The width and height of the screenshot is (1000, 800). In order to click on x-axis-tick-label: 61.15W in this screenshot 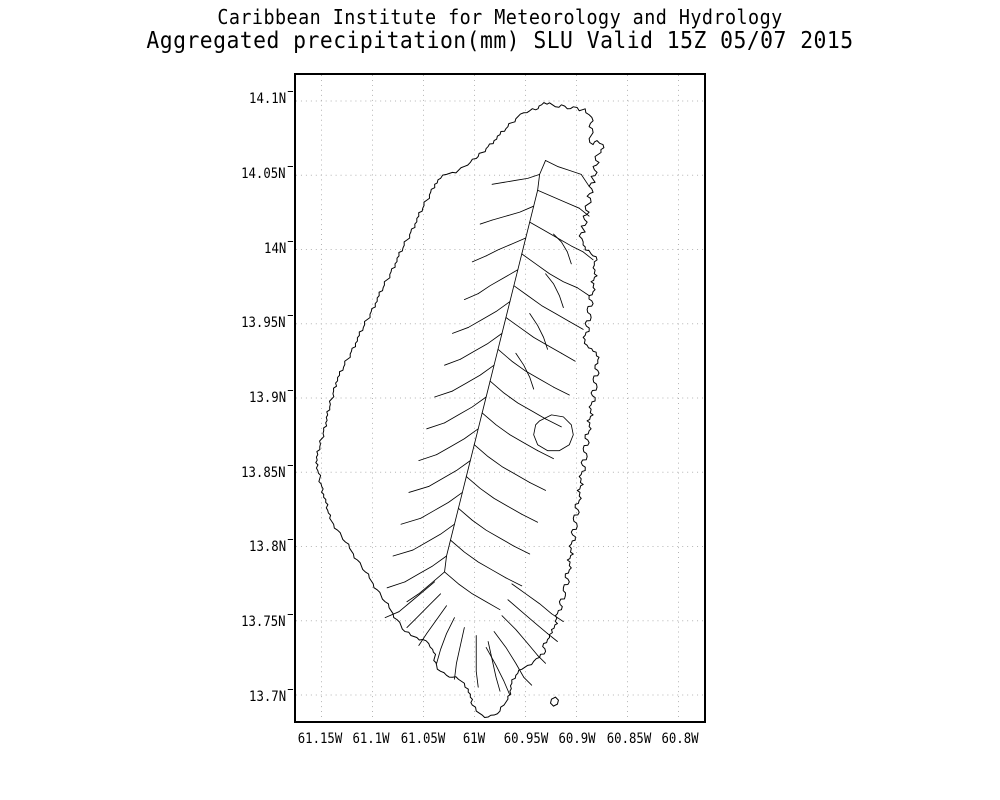, I will do `click(320, 739)`.